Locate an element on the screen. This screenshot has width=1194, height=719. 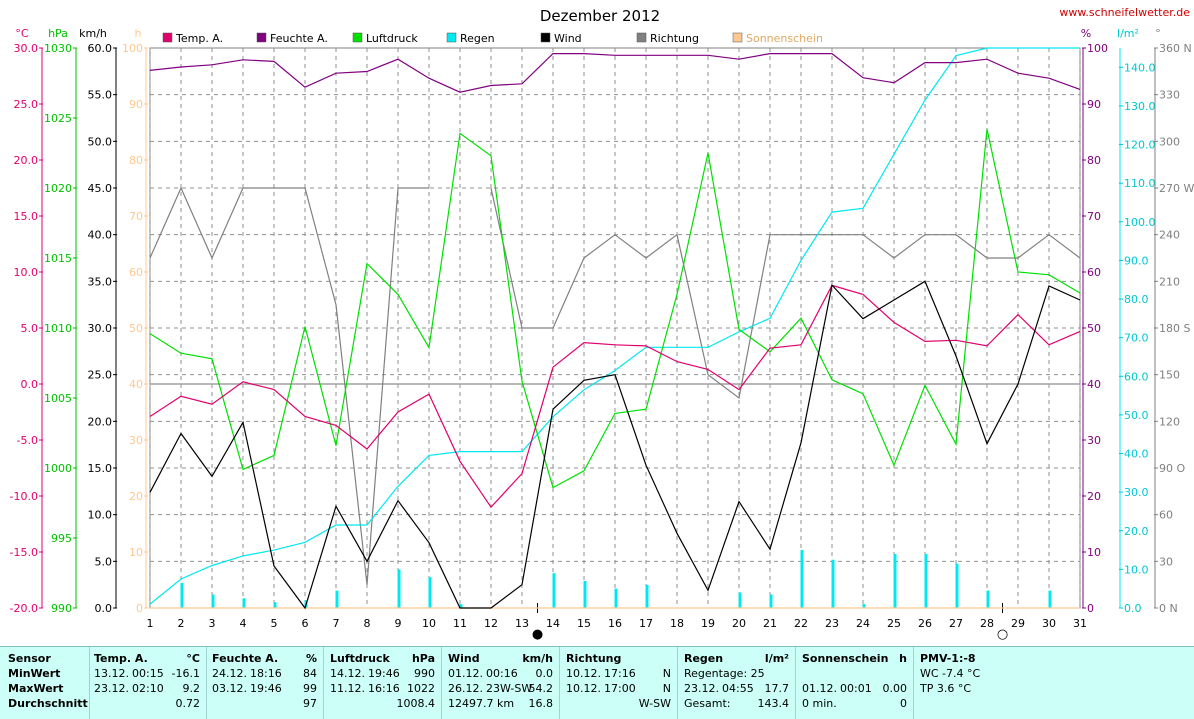
pmv-dewpoint: TP 3.6 °C is located at coordinates (946, 688).